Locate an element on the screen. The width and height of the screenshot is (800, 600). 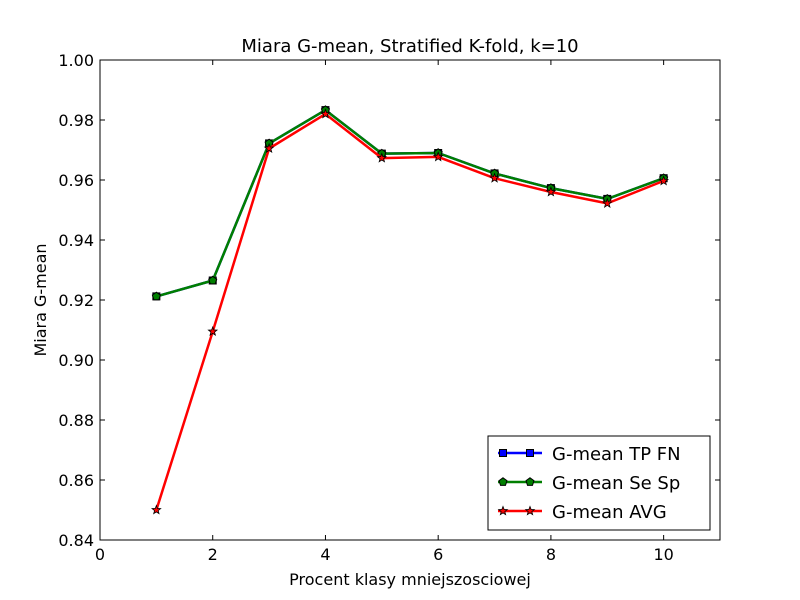
y-tick-label: 0.92 is located at coordinates (76, 300).